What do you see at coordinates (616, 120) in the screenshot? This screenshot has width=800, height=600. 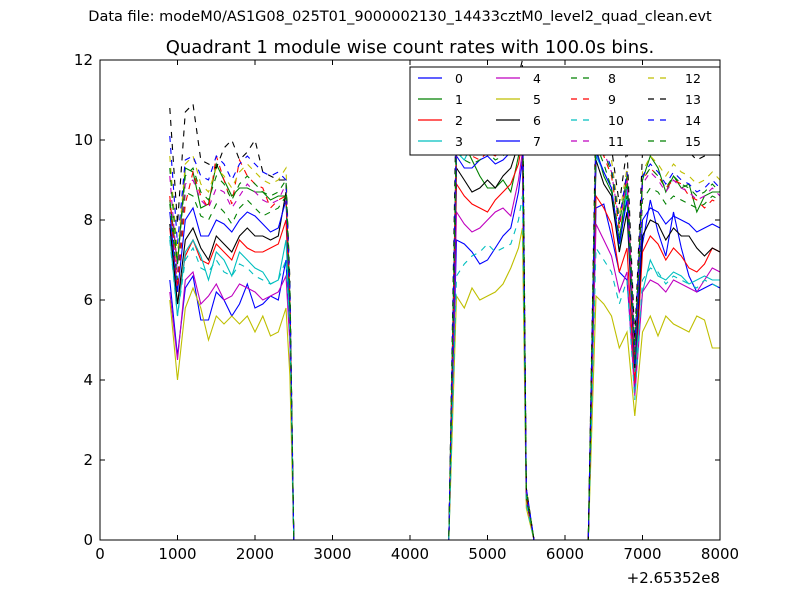 I see `legend-label-10: 10` at bounding box center [616, 120].